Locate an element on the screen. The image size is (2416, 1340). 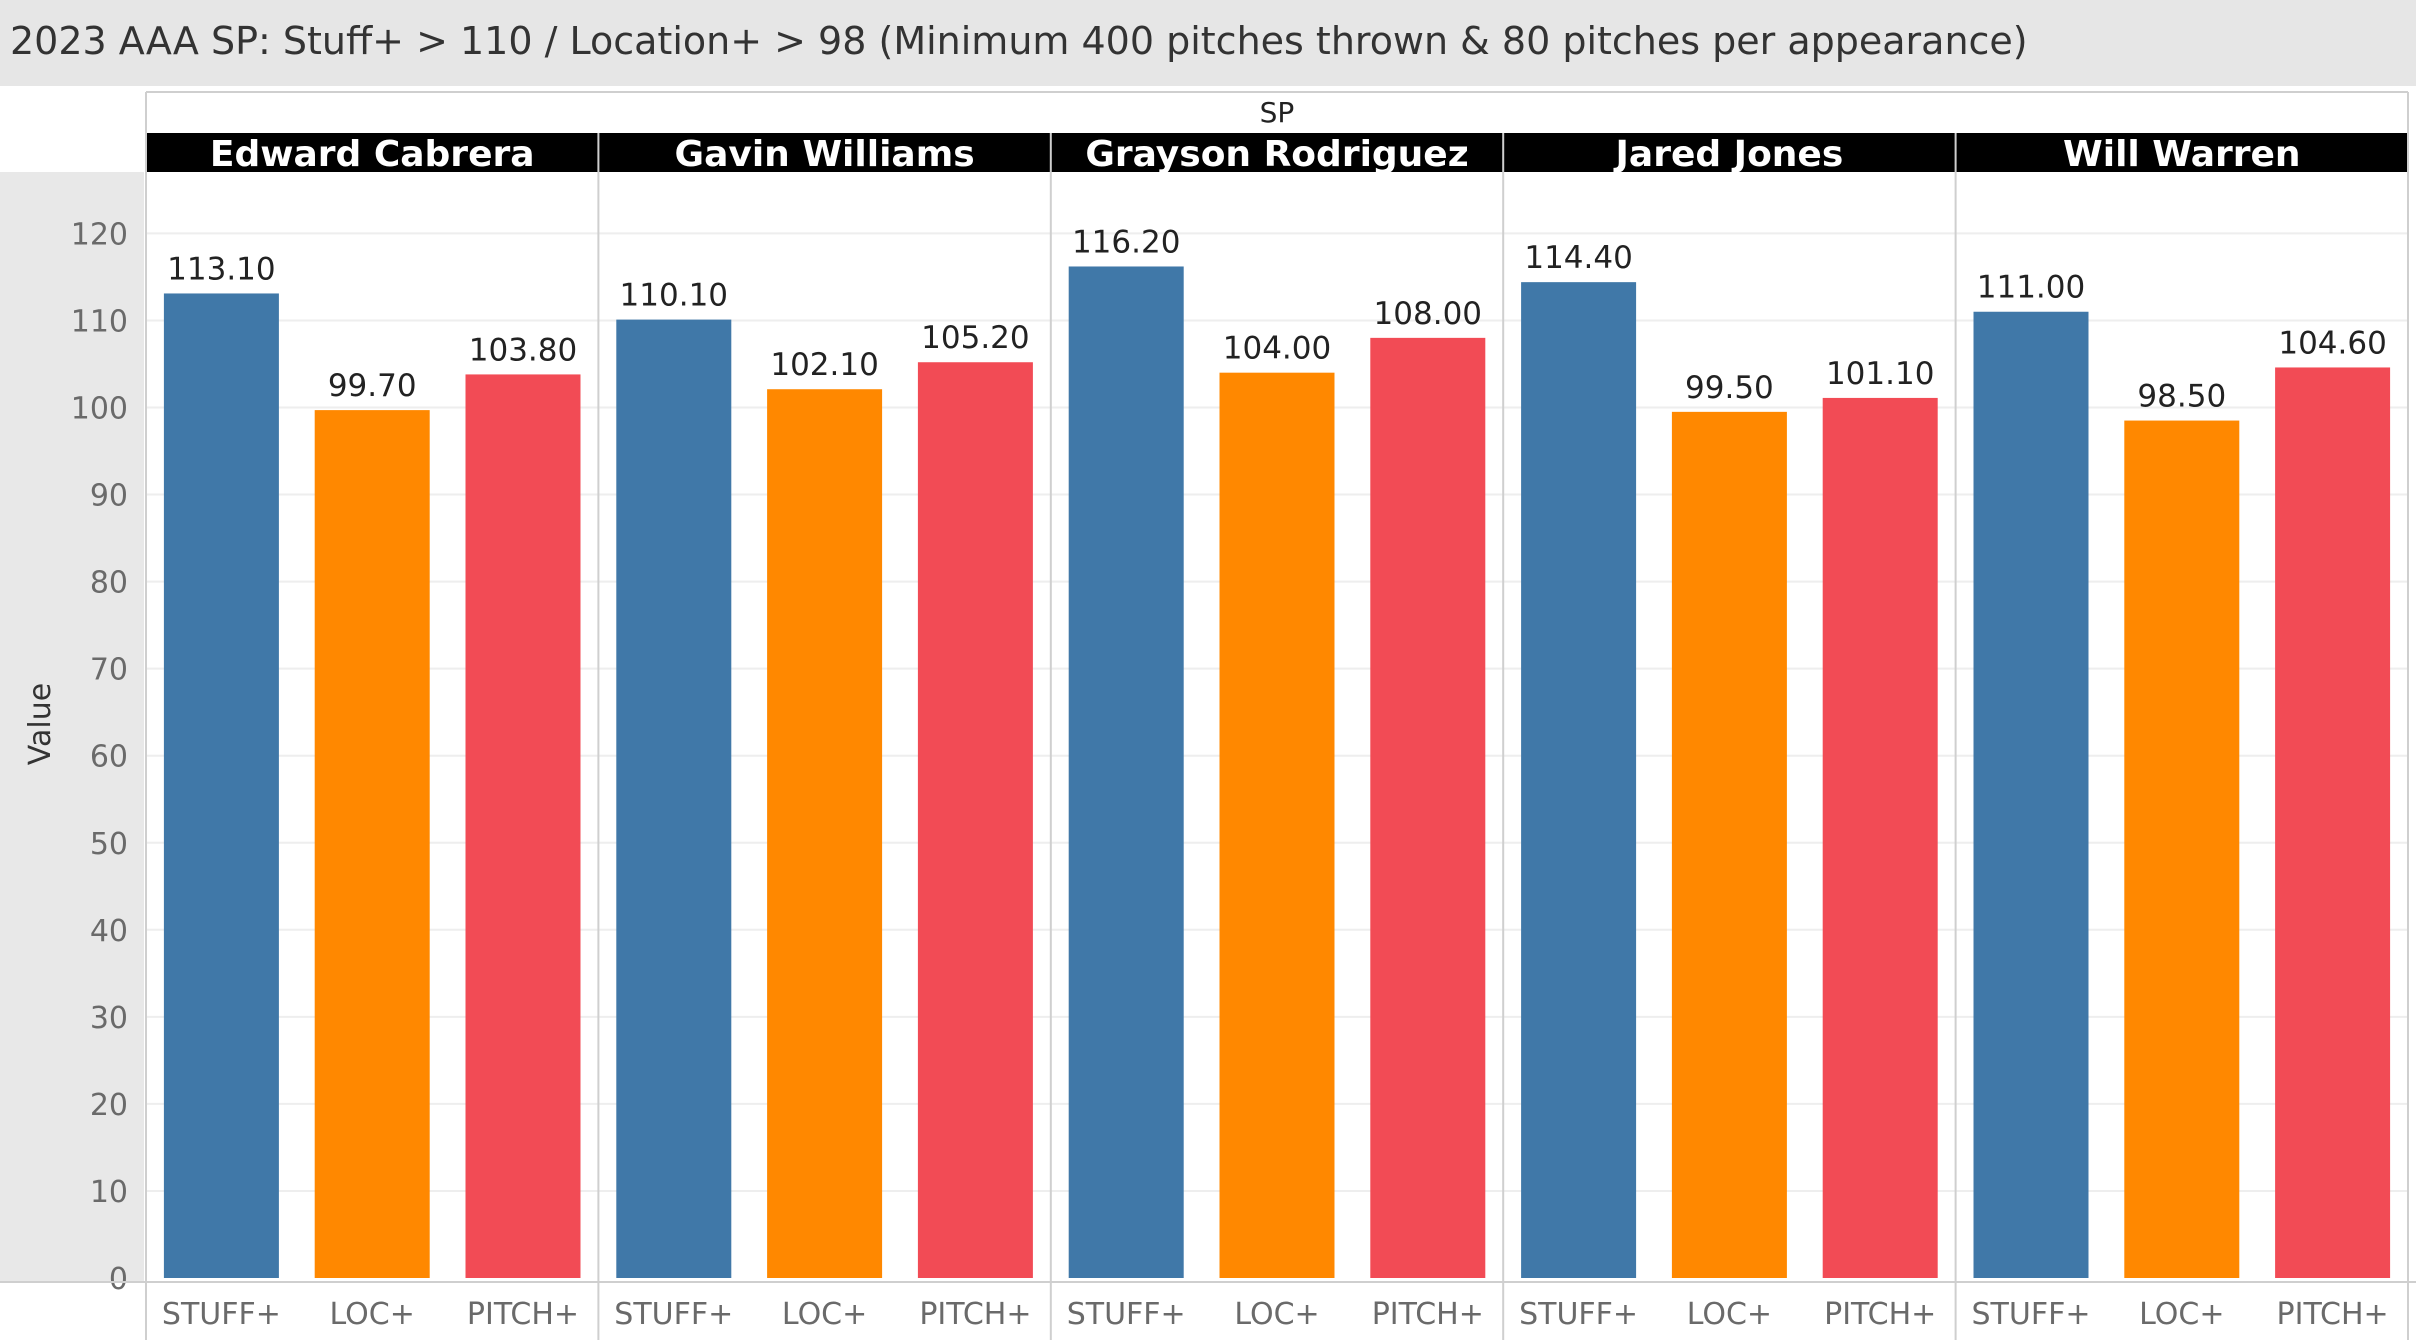
panel-title: Will Warren is located at coordinates (2182, 154).